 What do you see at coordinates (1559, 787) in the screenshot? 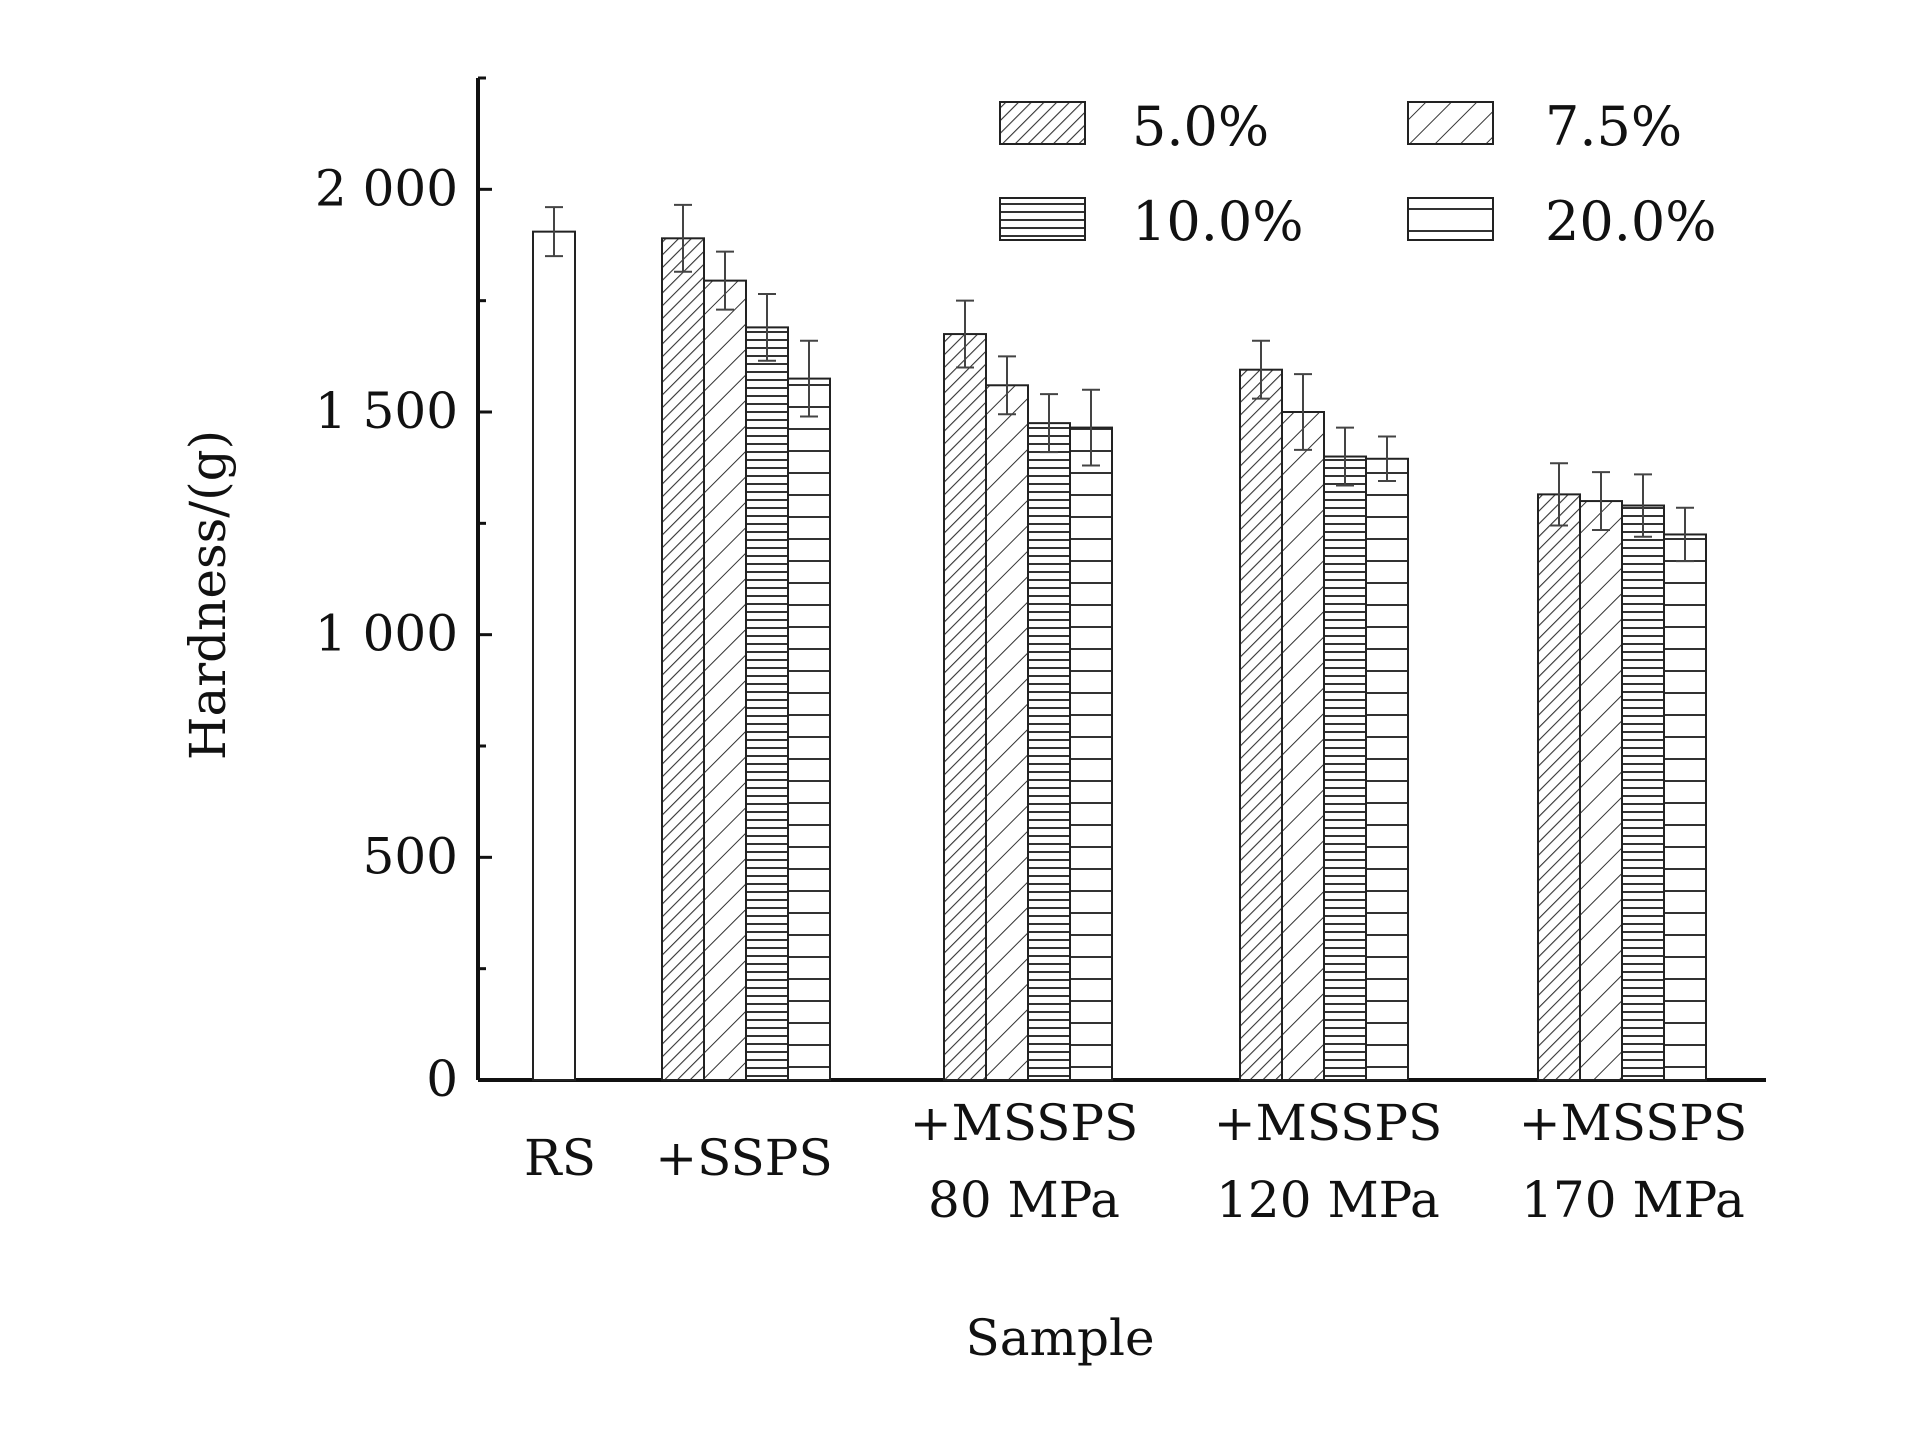
I see `bar-50-cat4` at bounding box center [1559, 787].